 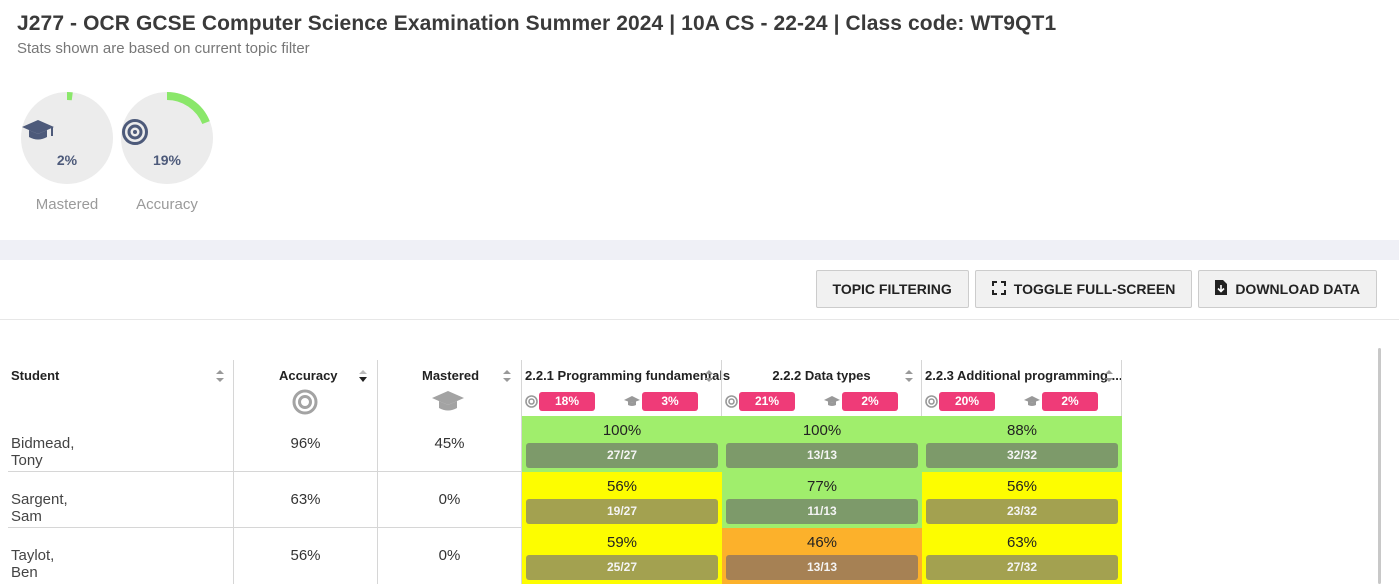 I want to click on sort-desc-icon, so click(x=363, y=376).